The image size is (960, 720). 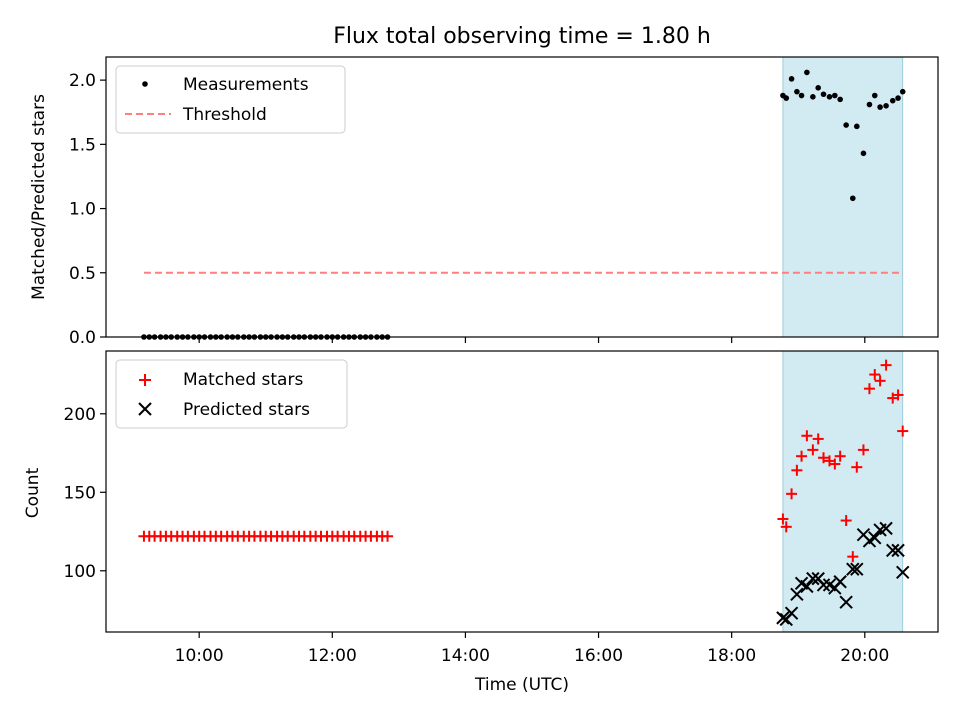 I want to click on chart-title: Flux total observing time = 1.80 h, so click(x=522, y=36).